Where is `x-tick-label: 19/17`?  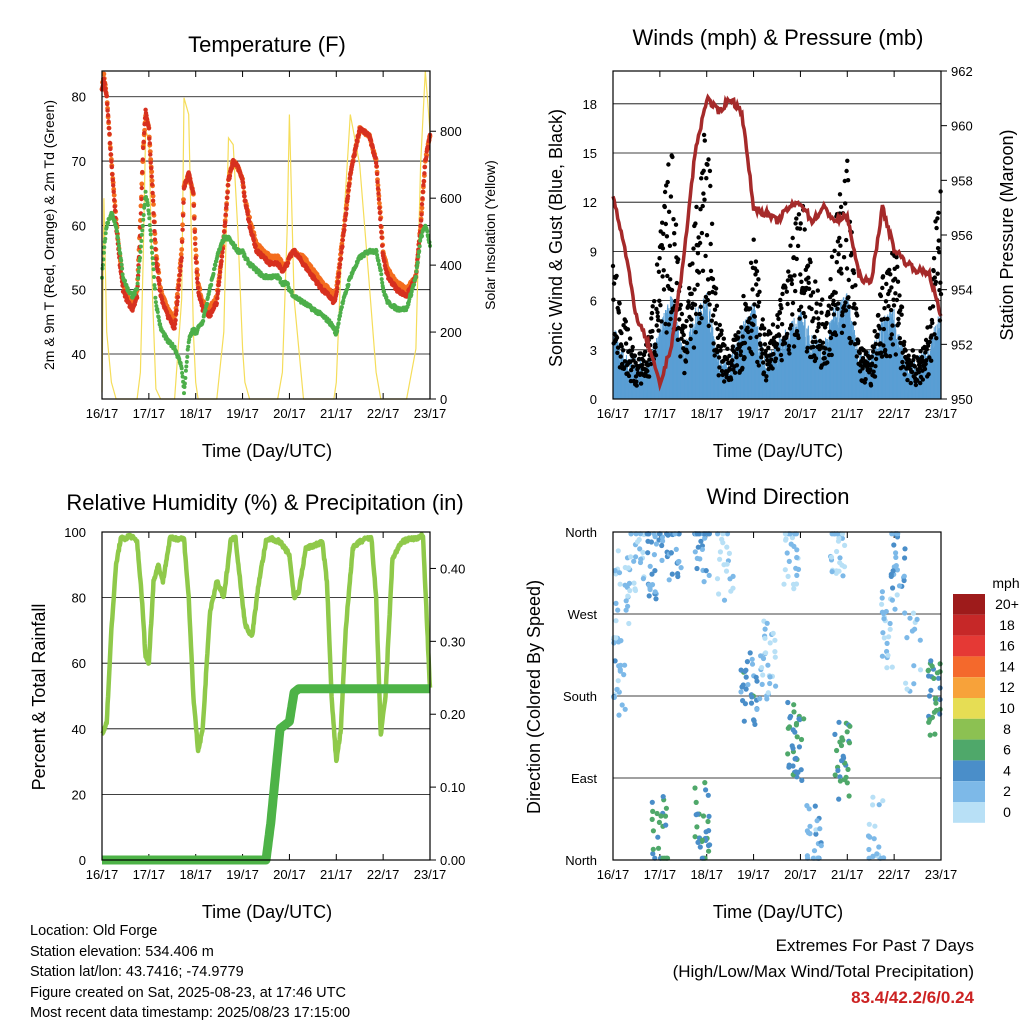
x-tick-label: 19/17 is located at coordinates (753, 413).